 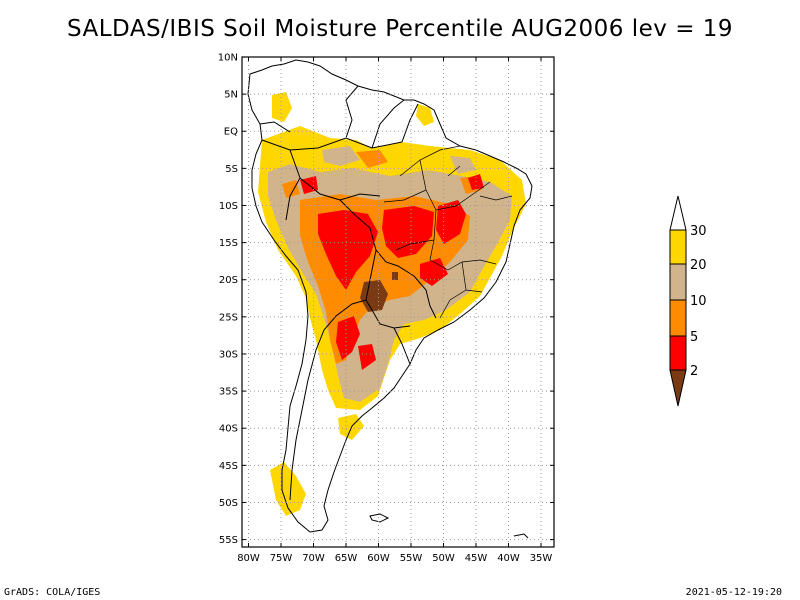 I want to click on lat-label: 5N, so click(x=231, y=95).